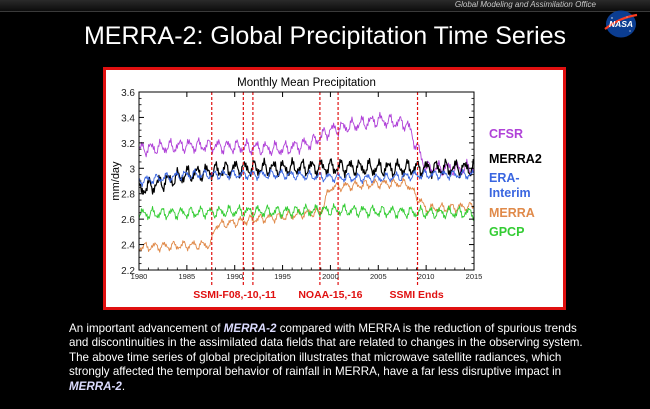  Describe the element at coordinates (515, 159) in the screenshot. I see `legend-entry-merra2: MERRA2` at that location.